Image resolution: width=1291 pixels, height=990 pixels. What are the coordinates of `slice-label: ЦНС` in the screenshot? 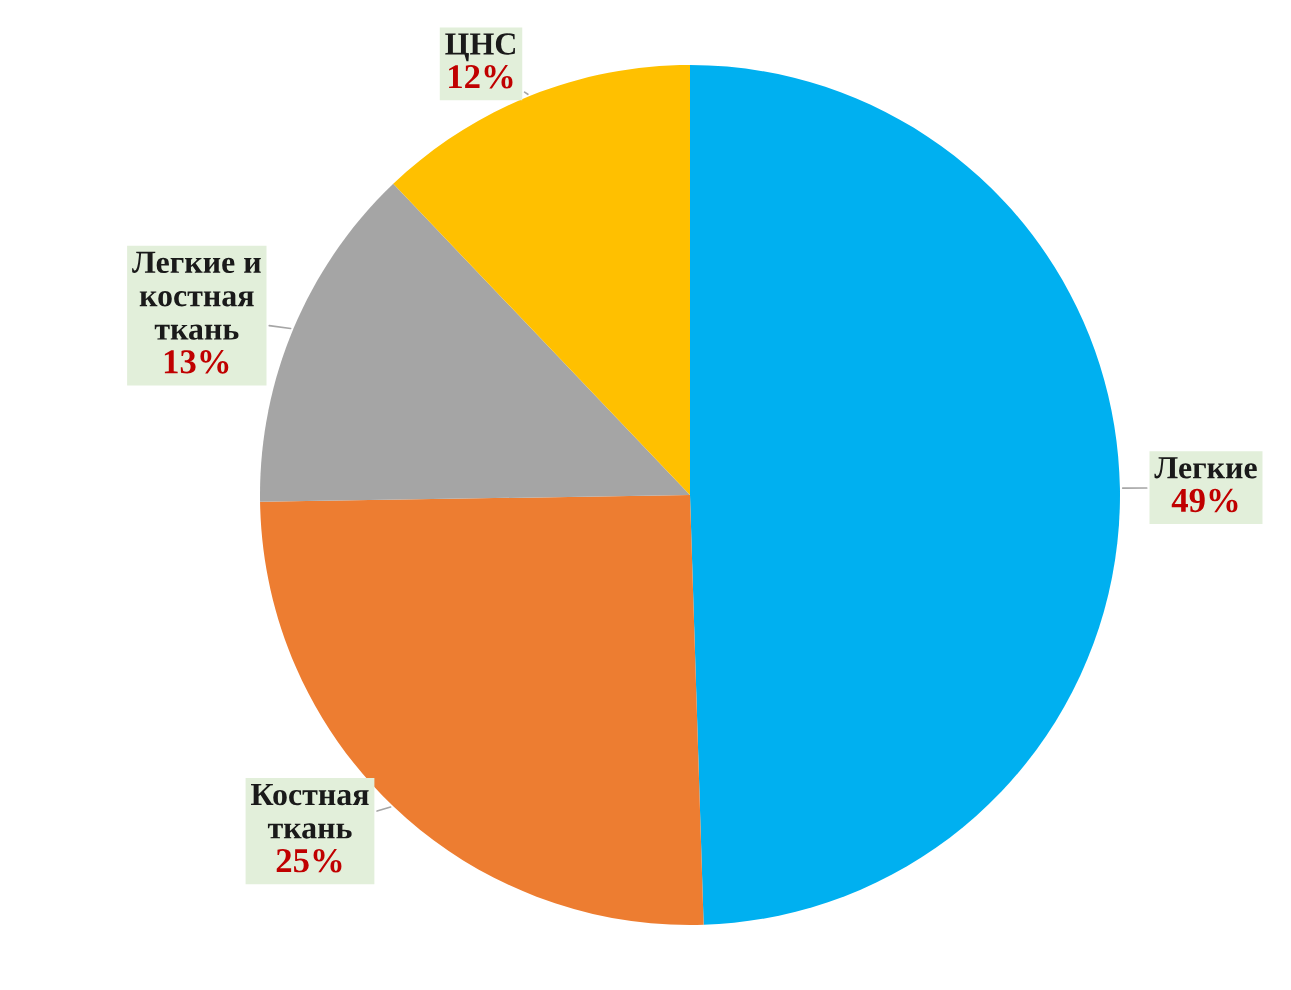 It's located at (480, 47).